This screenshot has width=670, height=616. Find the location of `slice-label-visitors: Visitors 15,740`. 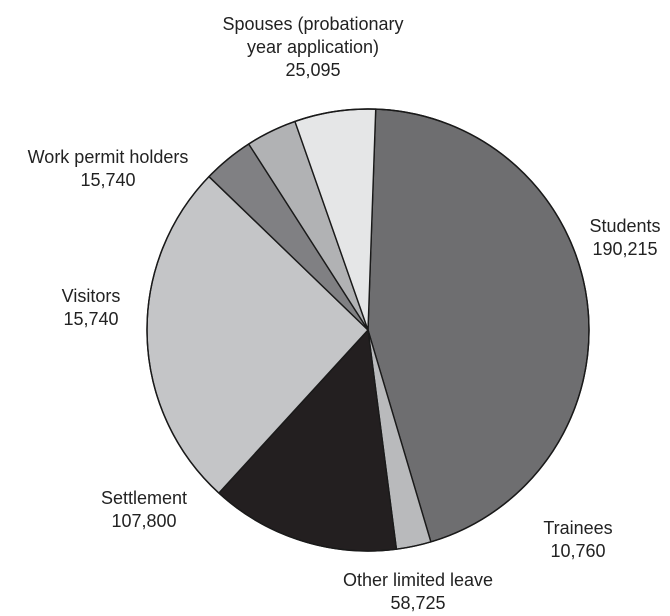

slice-label-visitors: Visitors 15,740 is located at coordinates (91, 307).